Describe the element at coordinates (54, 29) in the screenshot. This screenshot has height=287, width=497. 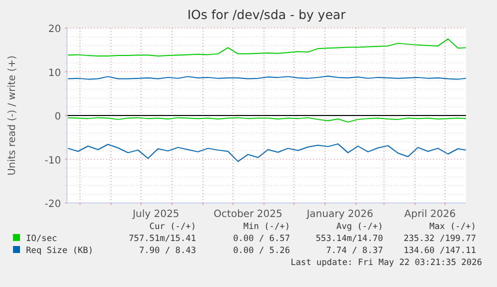
I see `y-tick-label: 20` at that location.